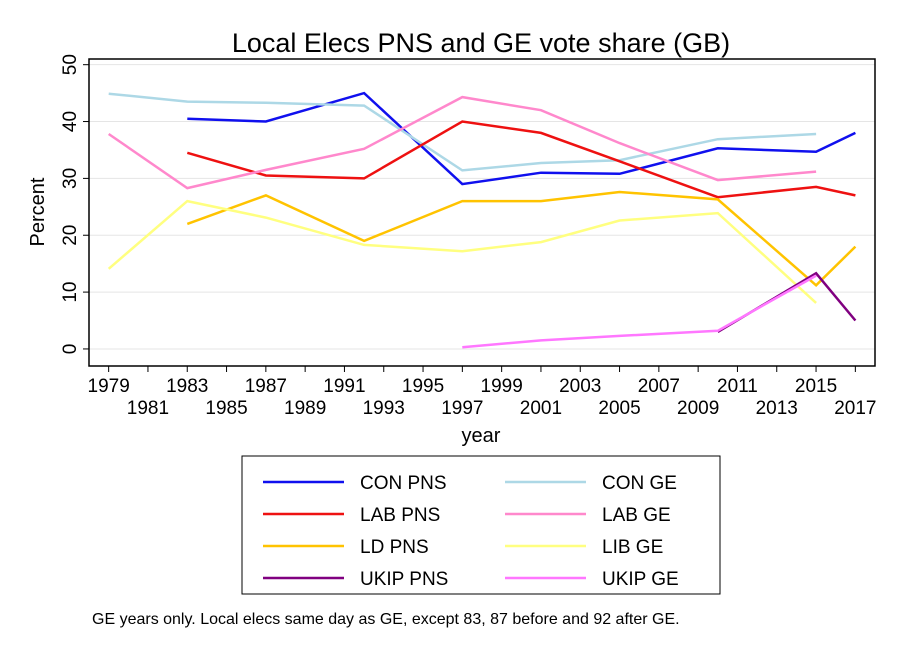 The image size is (898, 654). What do you see at coordinates (659, 386) in the screenshot?
I see `x-tick-label: 2007` at bounding box center [659, 386].